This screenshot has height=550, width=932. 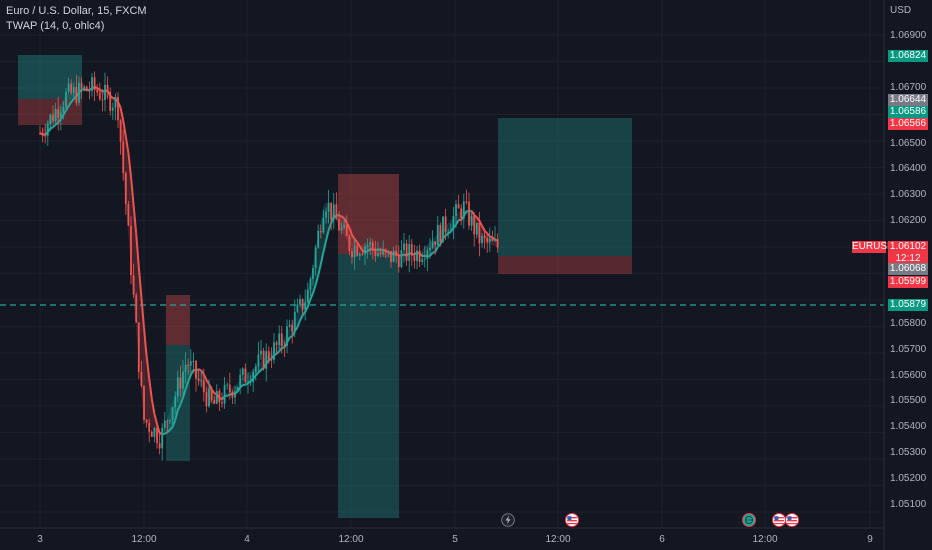 I want to click on indicator-label: TWAP (14, 0, ohlc4), so click(x=55, y=26).